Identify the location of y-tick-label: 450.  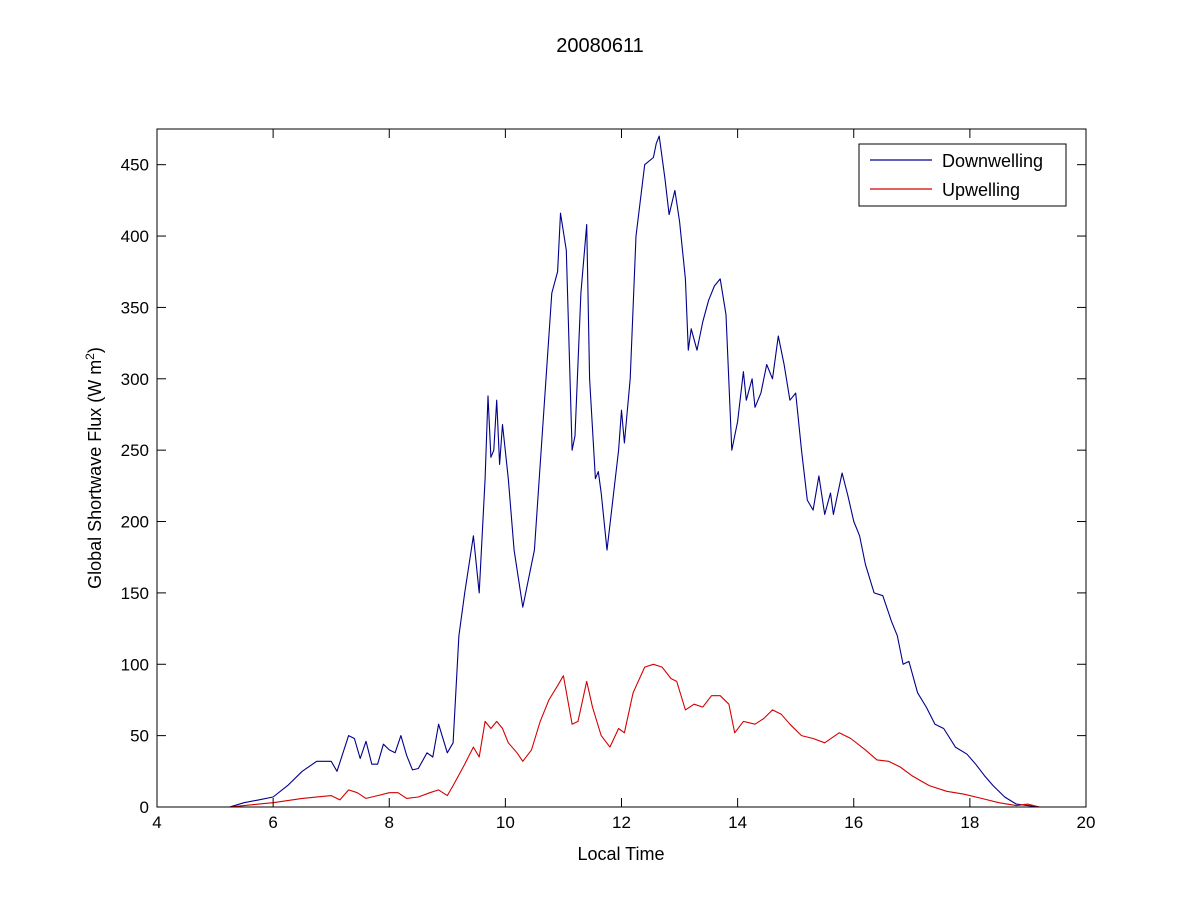
(135, 165).